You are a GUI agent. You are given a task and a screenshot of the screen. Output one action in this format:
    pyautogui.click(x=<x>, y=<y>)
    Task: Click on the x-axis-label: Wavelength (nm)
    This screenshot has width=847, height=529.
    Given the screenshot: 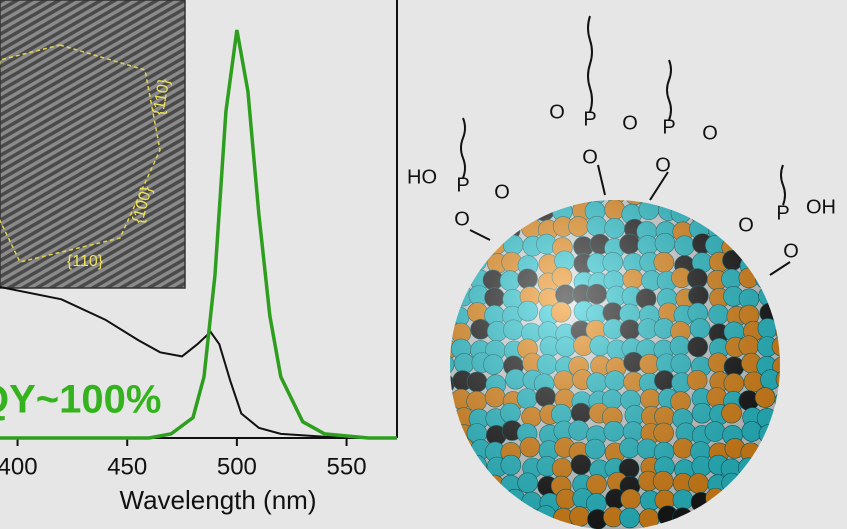 What is the action you would take?
    pyautogui.click(x=218, y=500)
    